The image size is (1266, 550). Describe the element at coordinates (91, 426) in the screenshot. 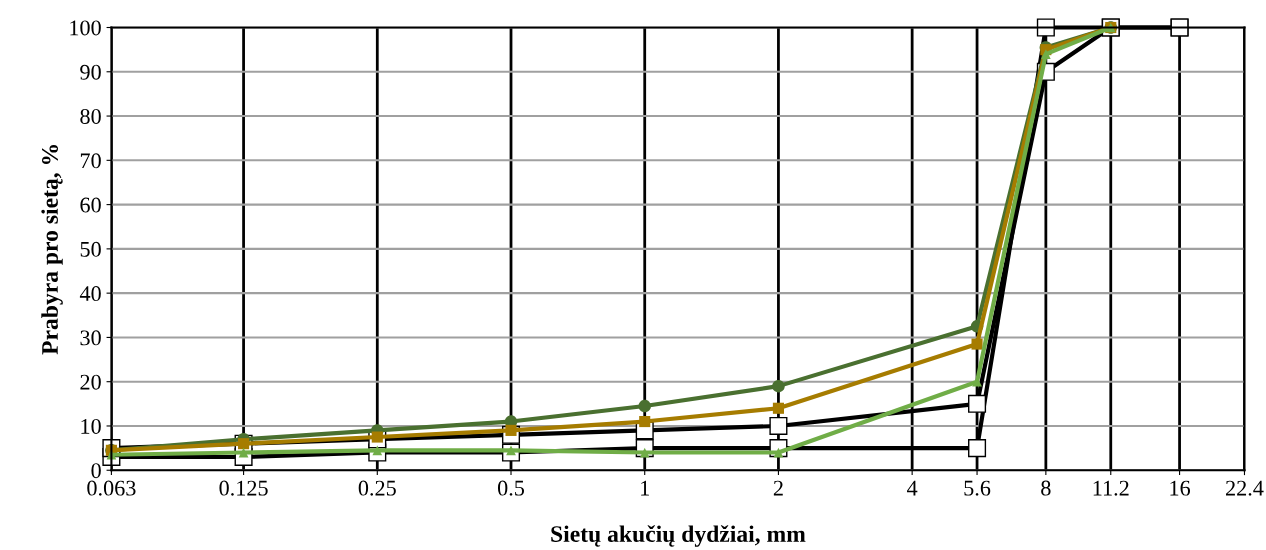

I see `y-tick-label: 10` at that location.